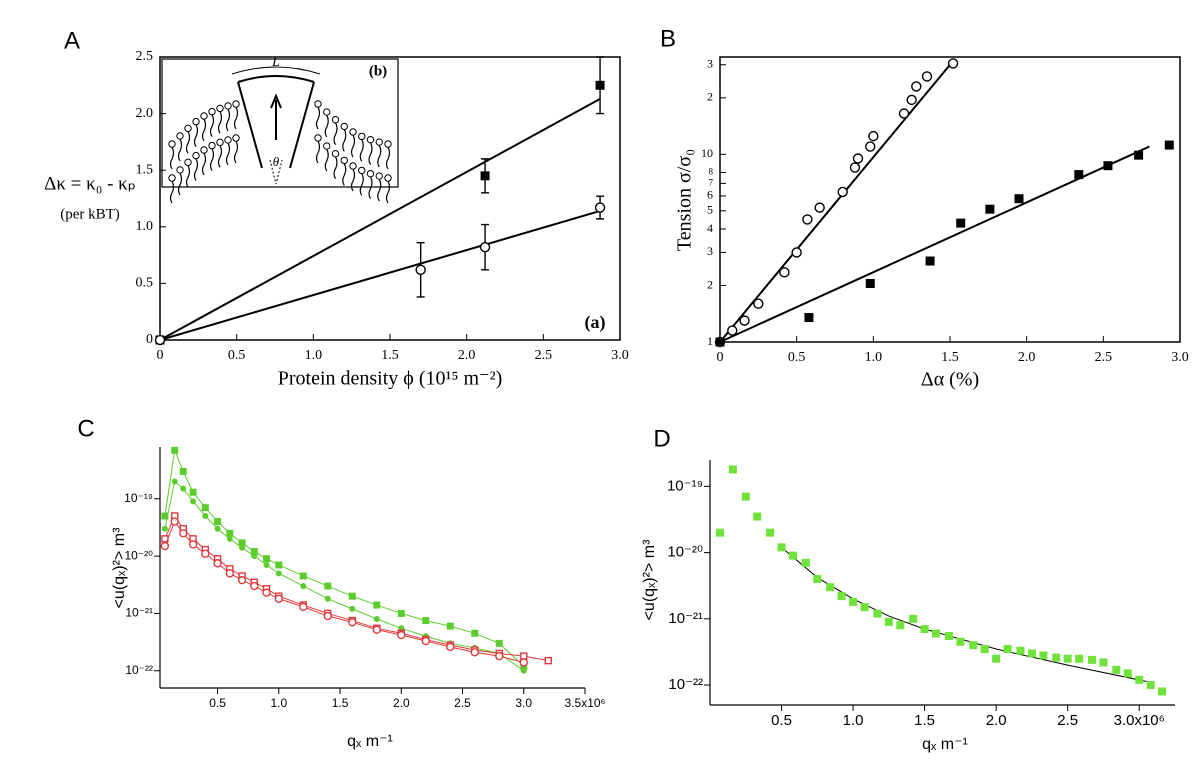 The height and width of the screenshot is (770, 1200). I want to click on wedge-top, so click(276, 79).